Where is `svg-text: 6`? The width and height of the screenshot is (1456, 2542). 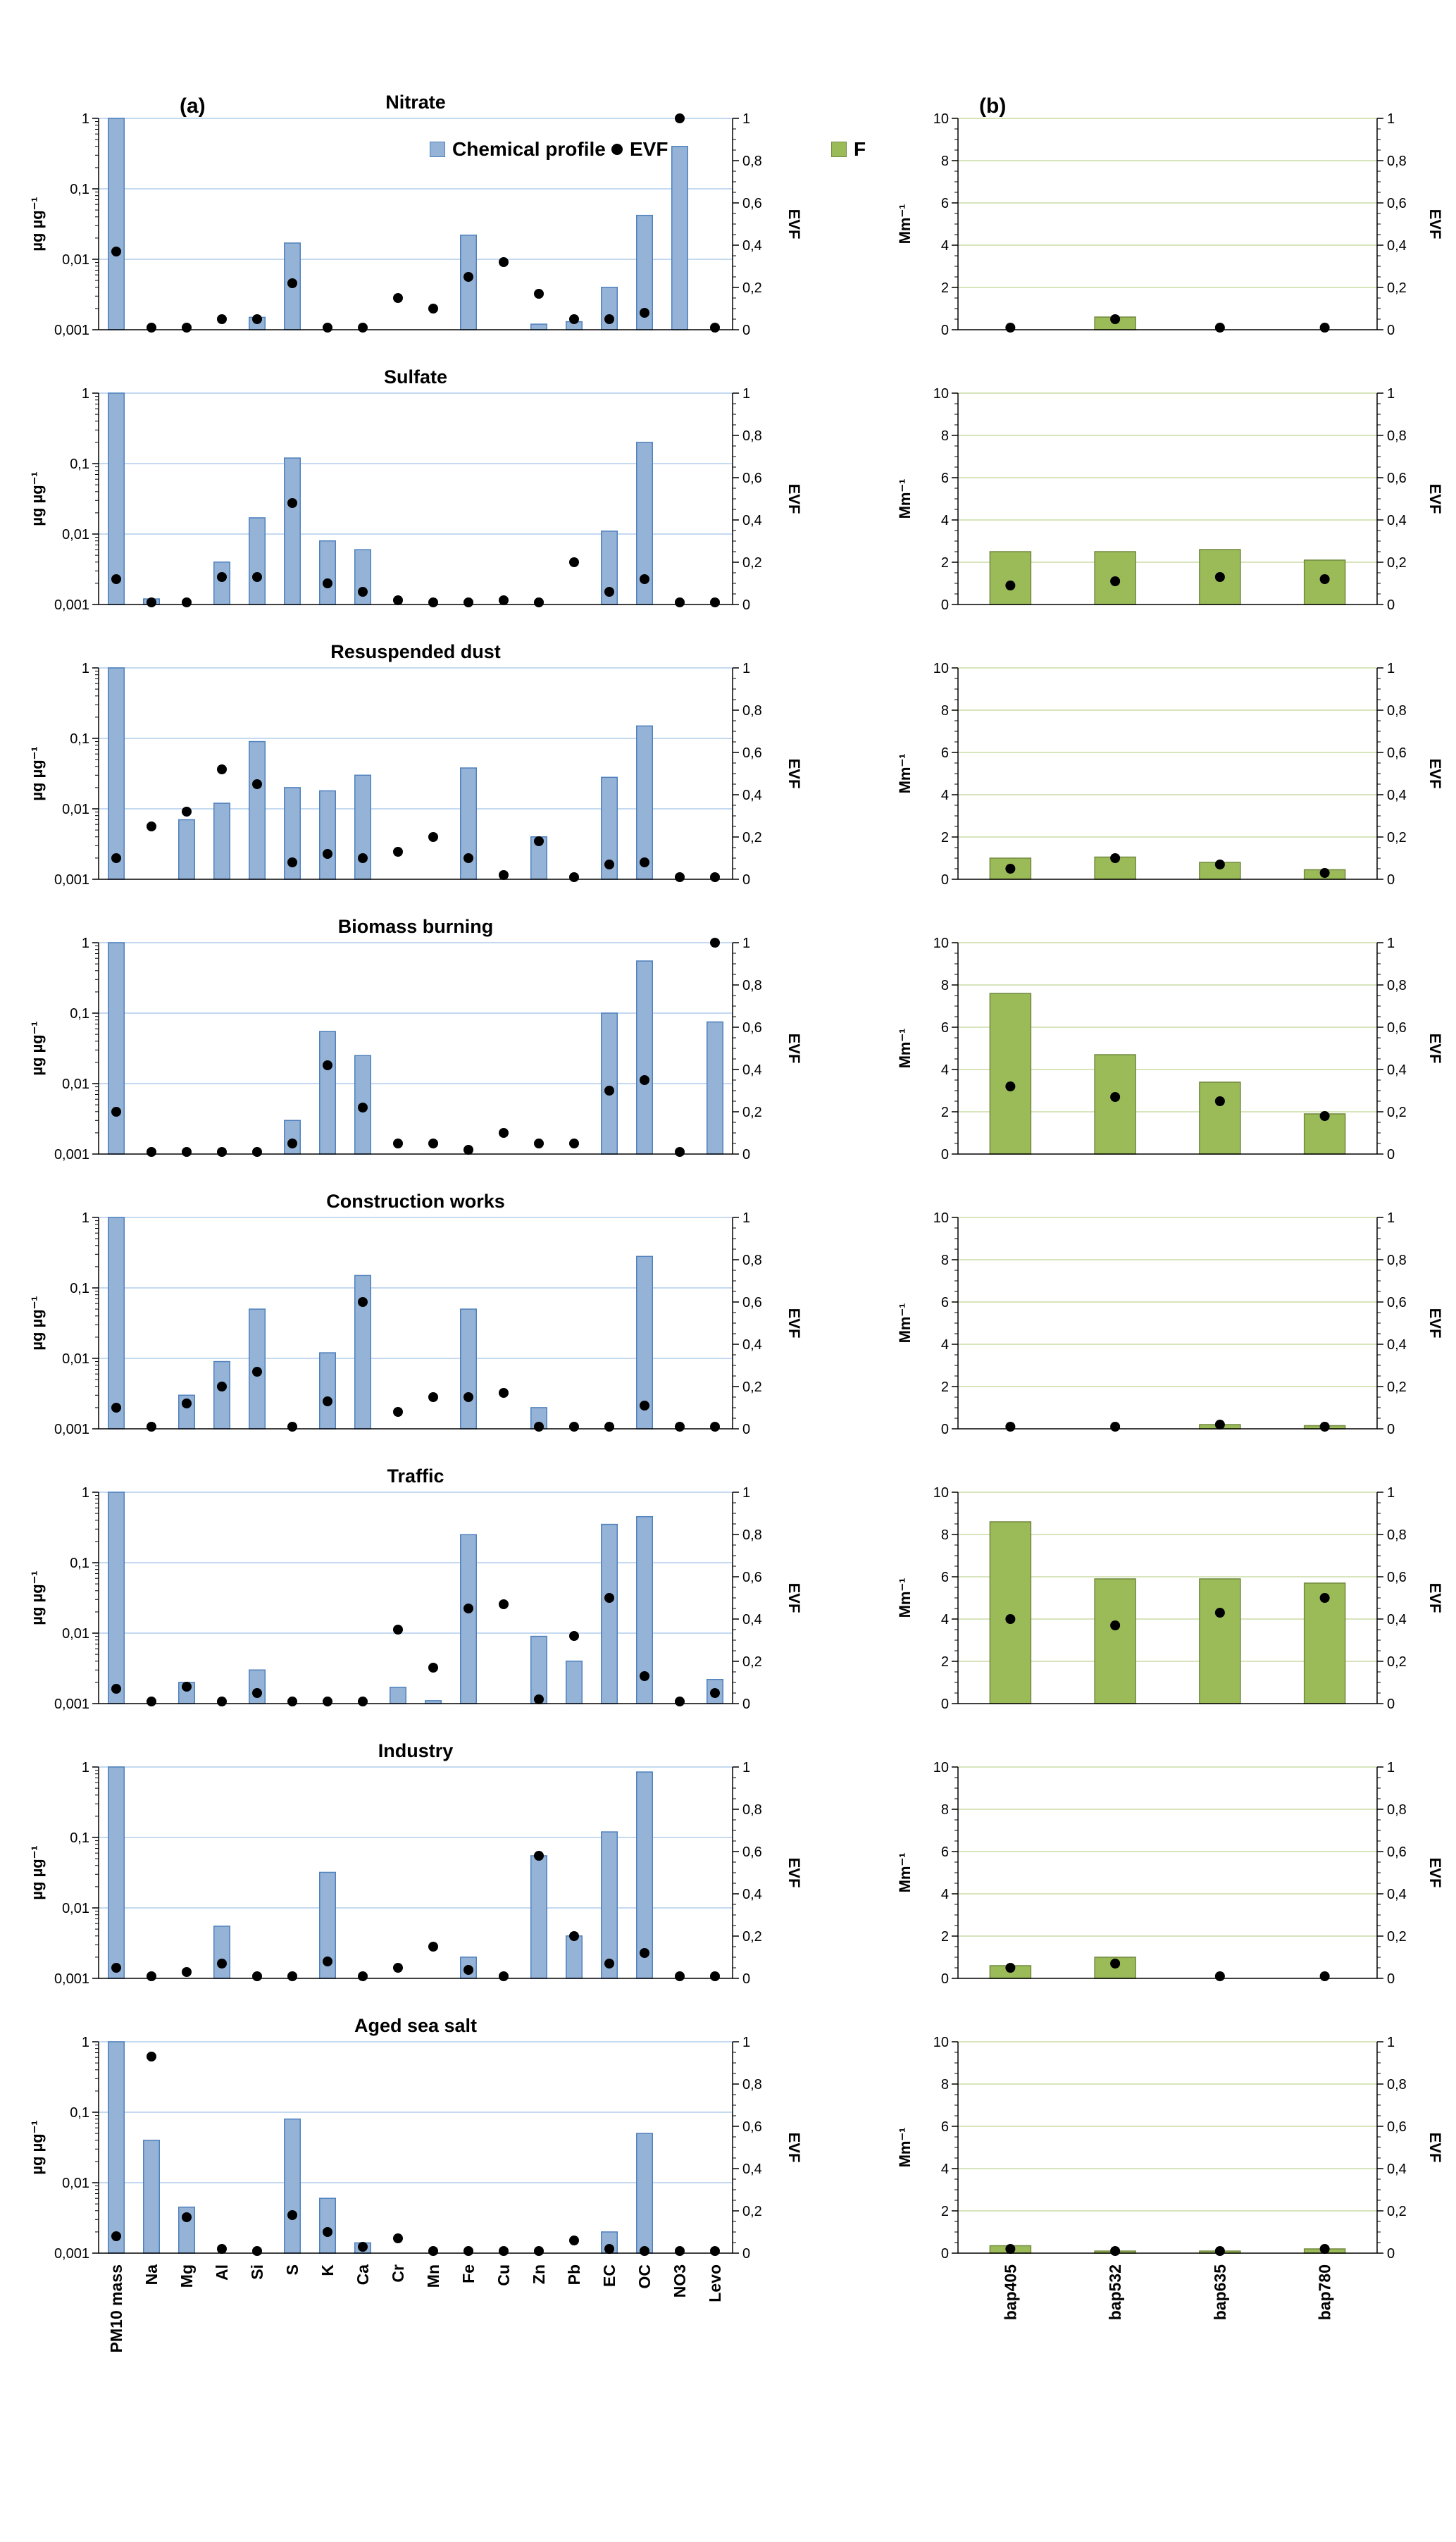 svg-text: 6 is located at coordinates (945, 479).